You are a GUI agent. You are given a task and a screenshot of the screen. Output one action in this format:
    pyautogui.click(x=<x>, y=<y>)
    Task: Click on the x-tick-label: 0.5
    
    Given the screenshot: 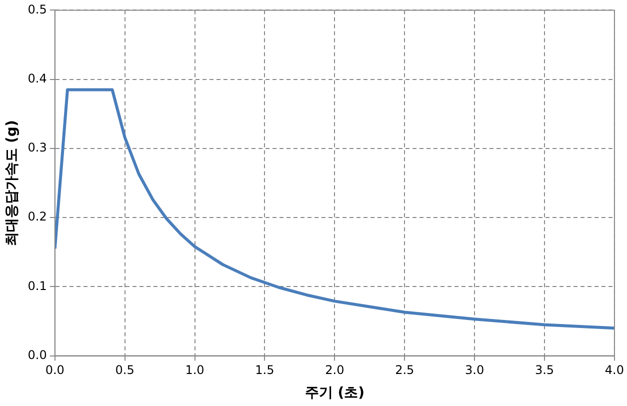 What is the action you would take?
    pyautogui.click(x=124, y=370)
    